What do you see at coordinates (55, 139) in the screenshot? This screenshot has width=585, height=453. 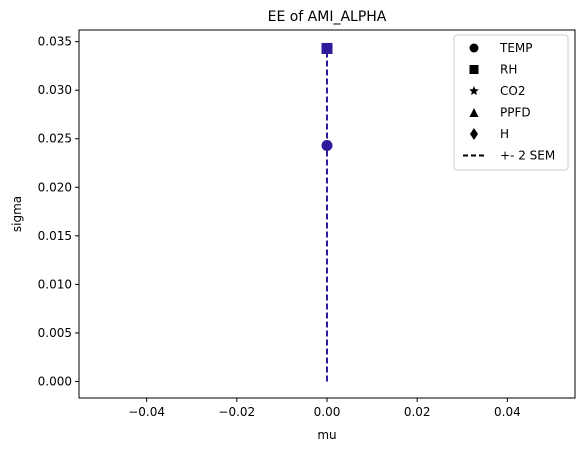 I see `y-tick-label: 0.025` at bounding box center [55, 139].